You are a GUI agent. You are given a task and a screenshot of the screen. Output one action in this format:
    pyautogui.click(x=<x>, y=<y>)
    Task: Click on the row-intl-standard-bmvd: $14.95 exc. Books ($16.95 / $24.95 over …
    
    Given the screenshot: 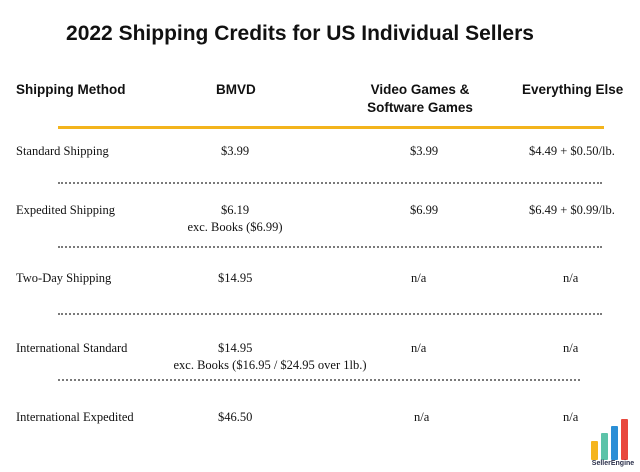 What is the action you would take?
    pyautogui.click(x=270, y=357)
    